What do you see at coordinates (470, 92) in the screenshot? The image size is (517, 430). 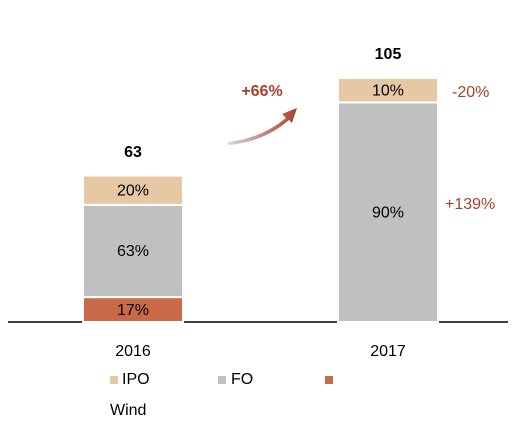 I see `annotation: -20%` at bounding box center [470, 92].